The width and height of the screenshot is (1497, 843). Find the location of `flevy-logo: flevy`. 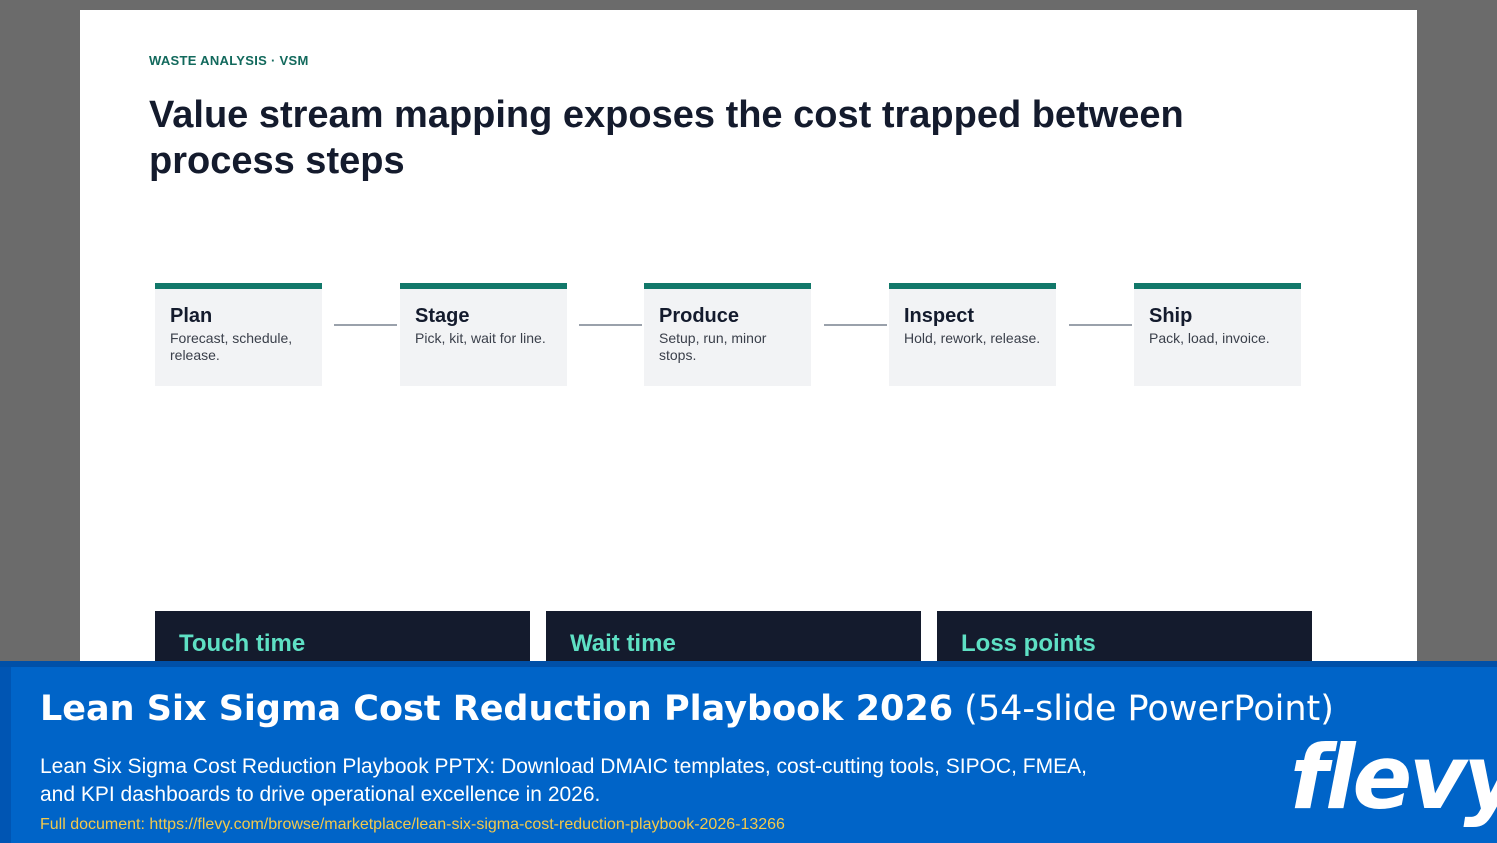

flevy-logo: flevy is located at coordinates (1393, 777).